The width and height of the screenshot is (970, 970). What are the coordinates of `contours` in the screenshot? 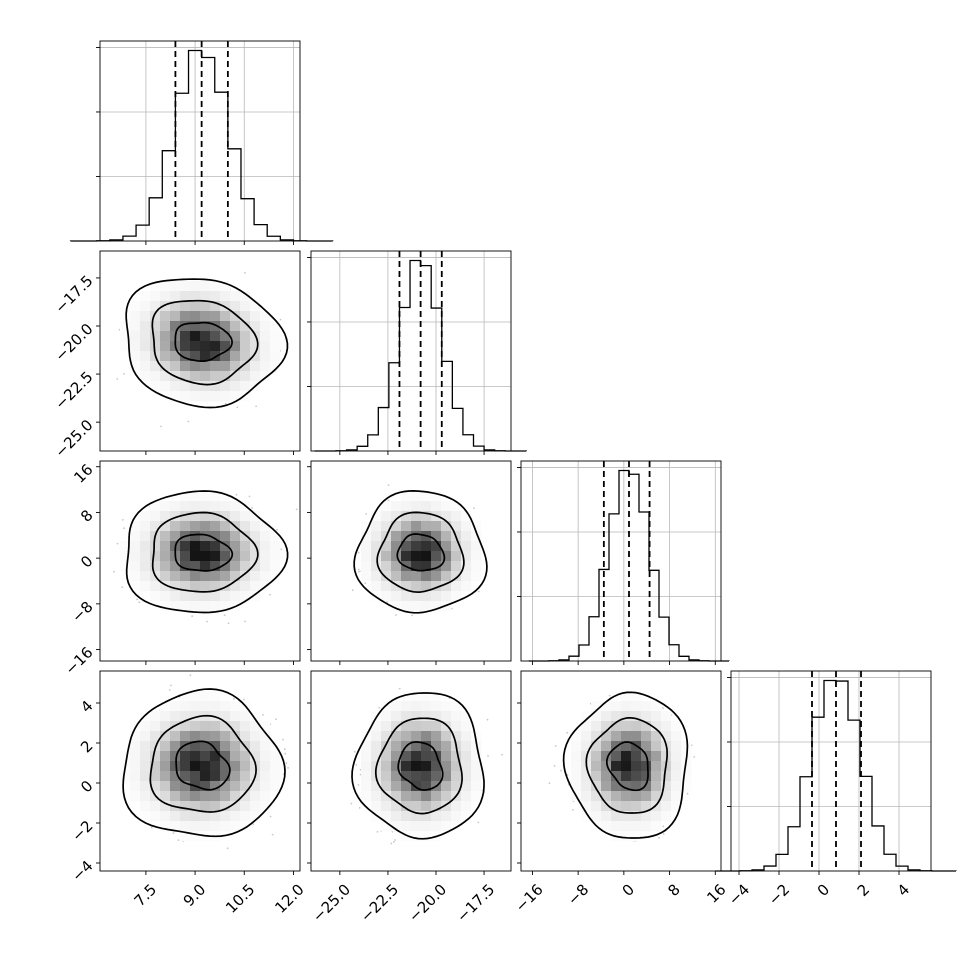 It's located at (420, 552).